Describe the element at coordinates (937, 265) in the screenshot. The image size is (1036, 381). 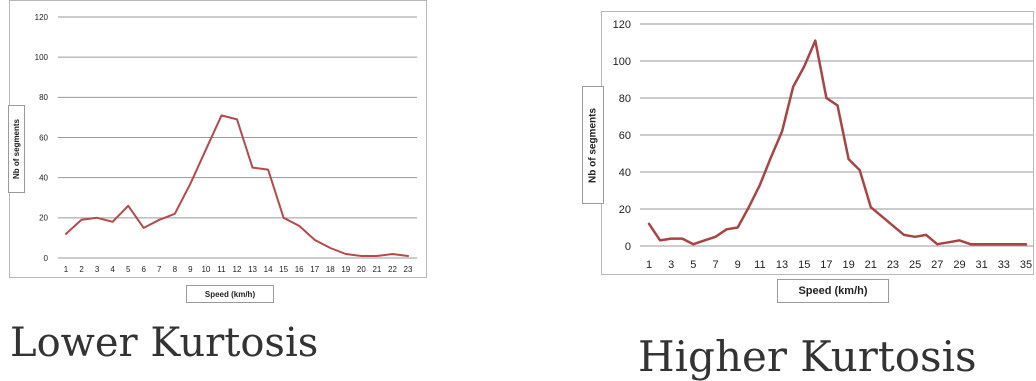
I see `x-tick-label: 27` at that location.